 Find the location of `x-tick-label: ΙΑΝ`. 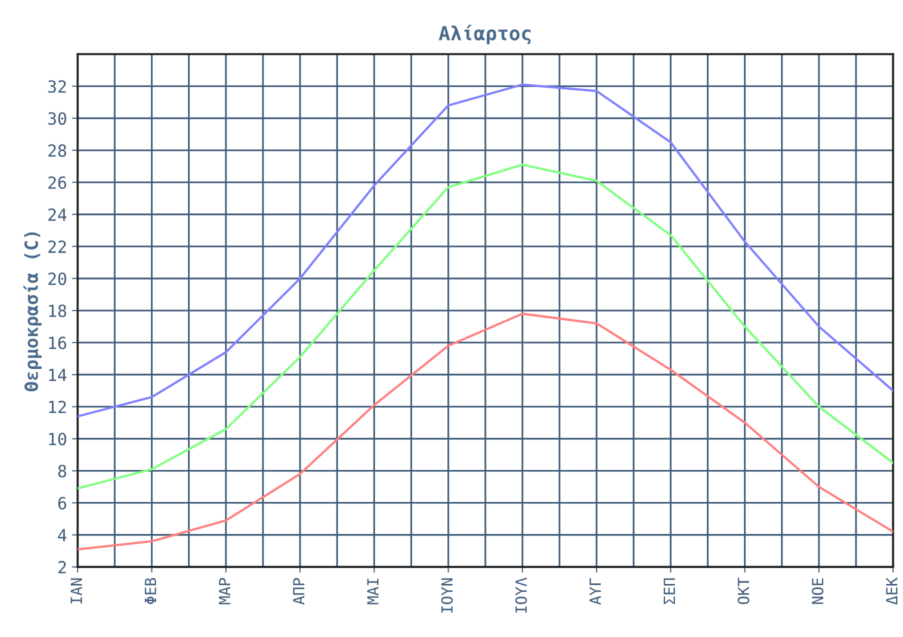

x-tick-label: ΙΑΝ is located at coordinates (76, 591).